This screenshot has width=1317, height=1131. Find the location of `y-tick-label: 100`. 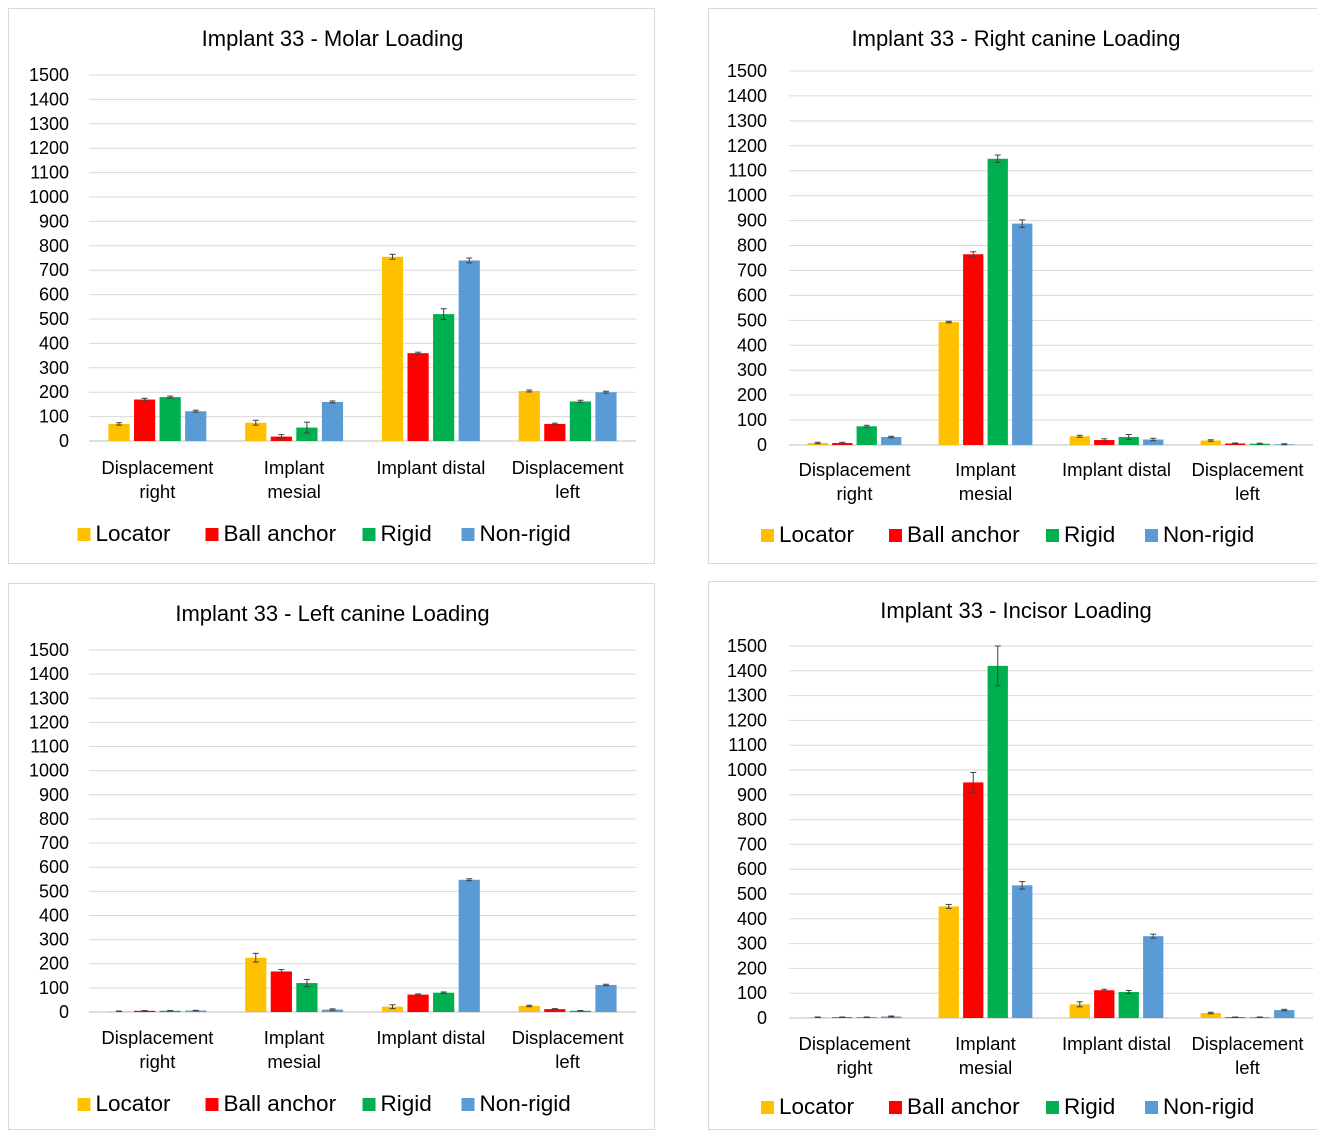

y-tick-label: 100 is located at coordinates (54, 417).